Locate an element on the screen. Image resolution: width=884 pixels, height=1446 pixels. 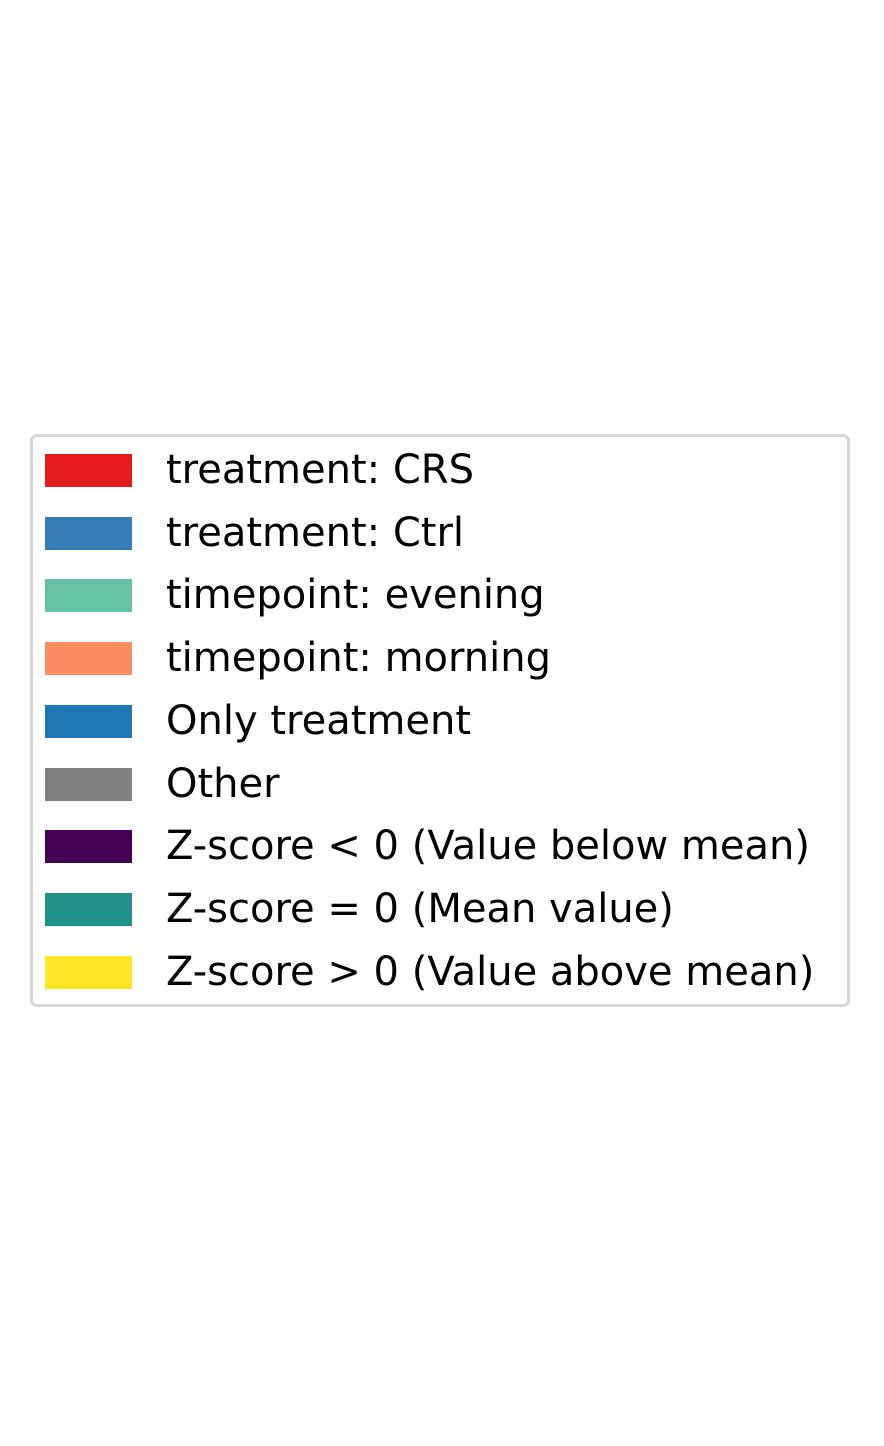
legend-entry: Other is located at coordinates (445, 780).